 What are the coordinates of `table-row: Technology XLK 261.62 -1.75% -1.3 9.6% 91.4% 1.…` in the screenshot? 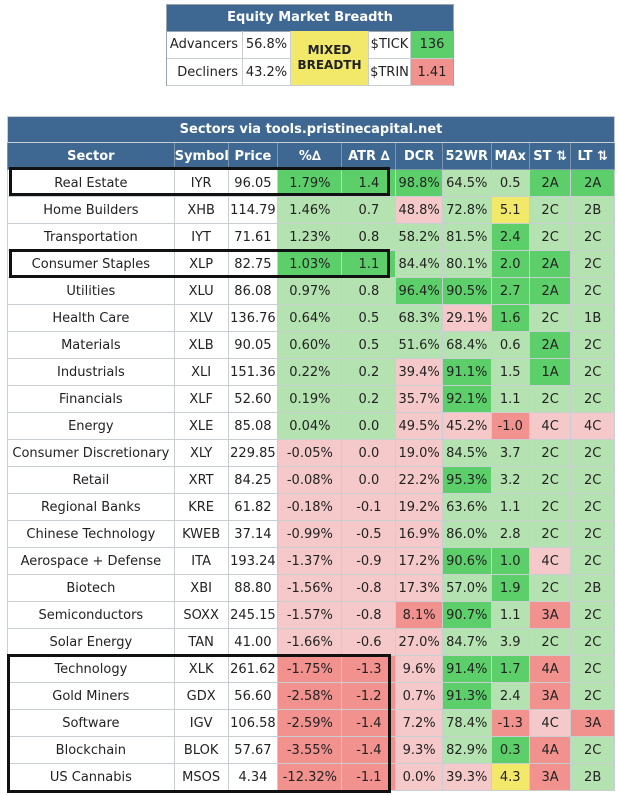 It's located at (311, 669).